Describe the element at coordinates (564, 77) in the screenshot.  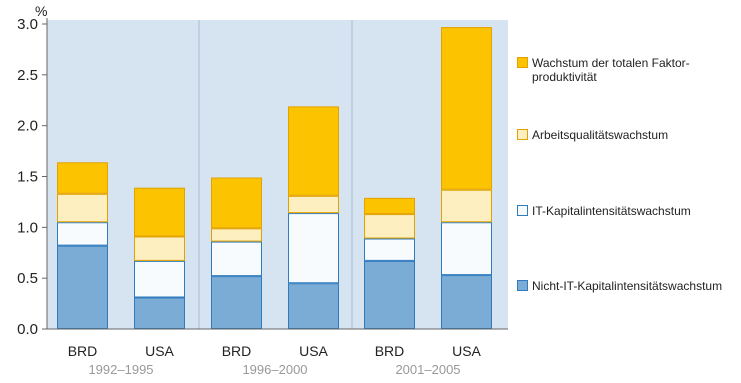
I see `legend-label: produktivität` at that location.